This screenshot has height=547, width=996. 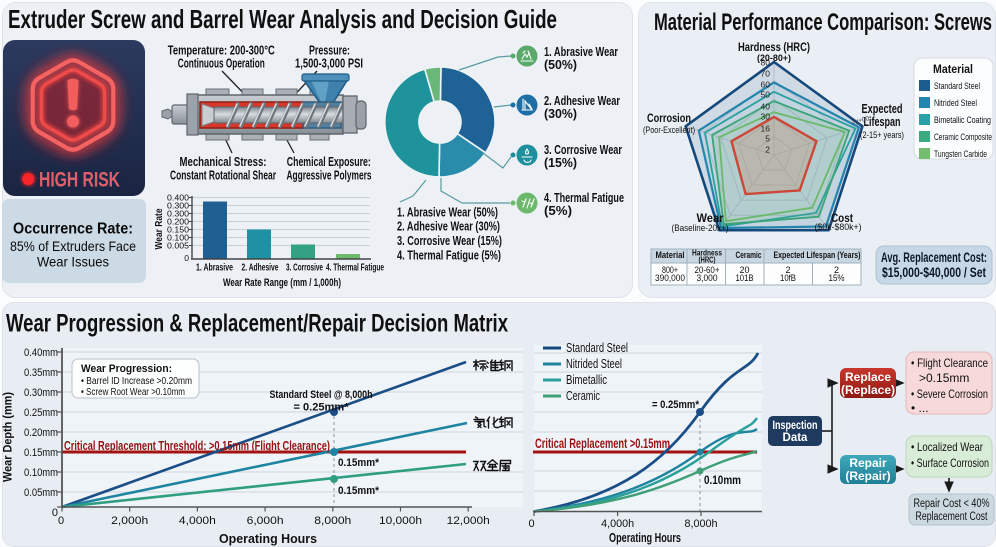 I want to click on svg-text: (50%), so click(x=560, y=65).